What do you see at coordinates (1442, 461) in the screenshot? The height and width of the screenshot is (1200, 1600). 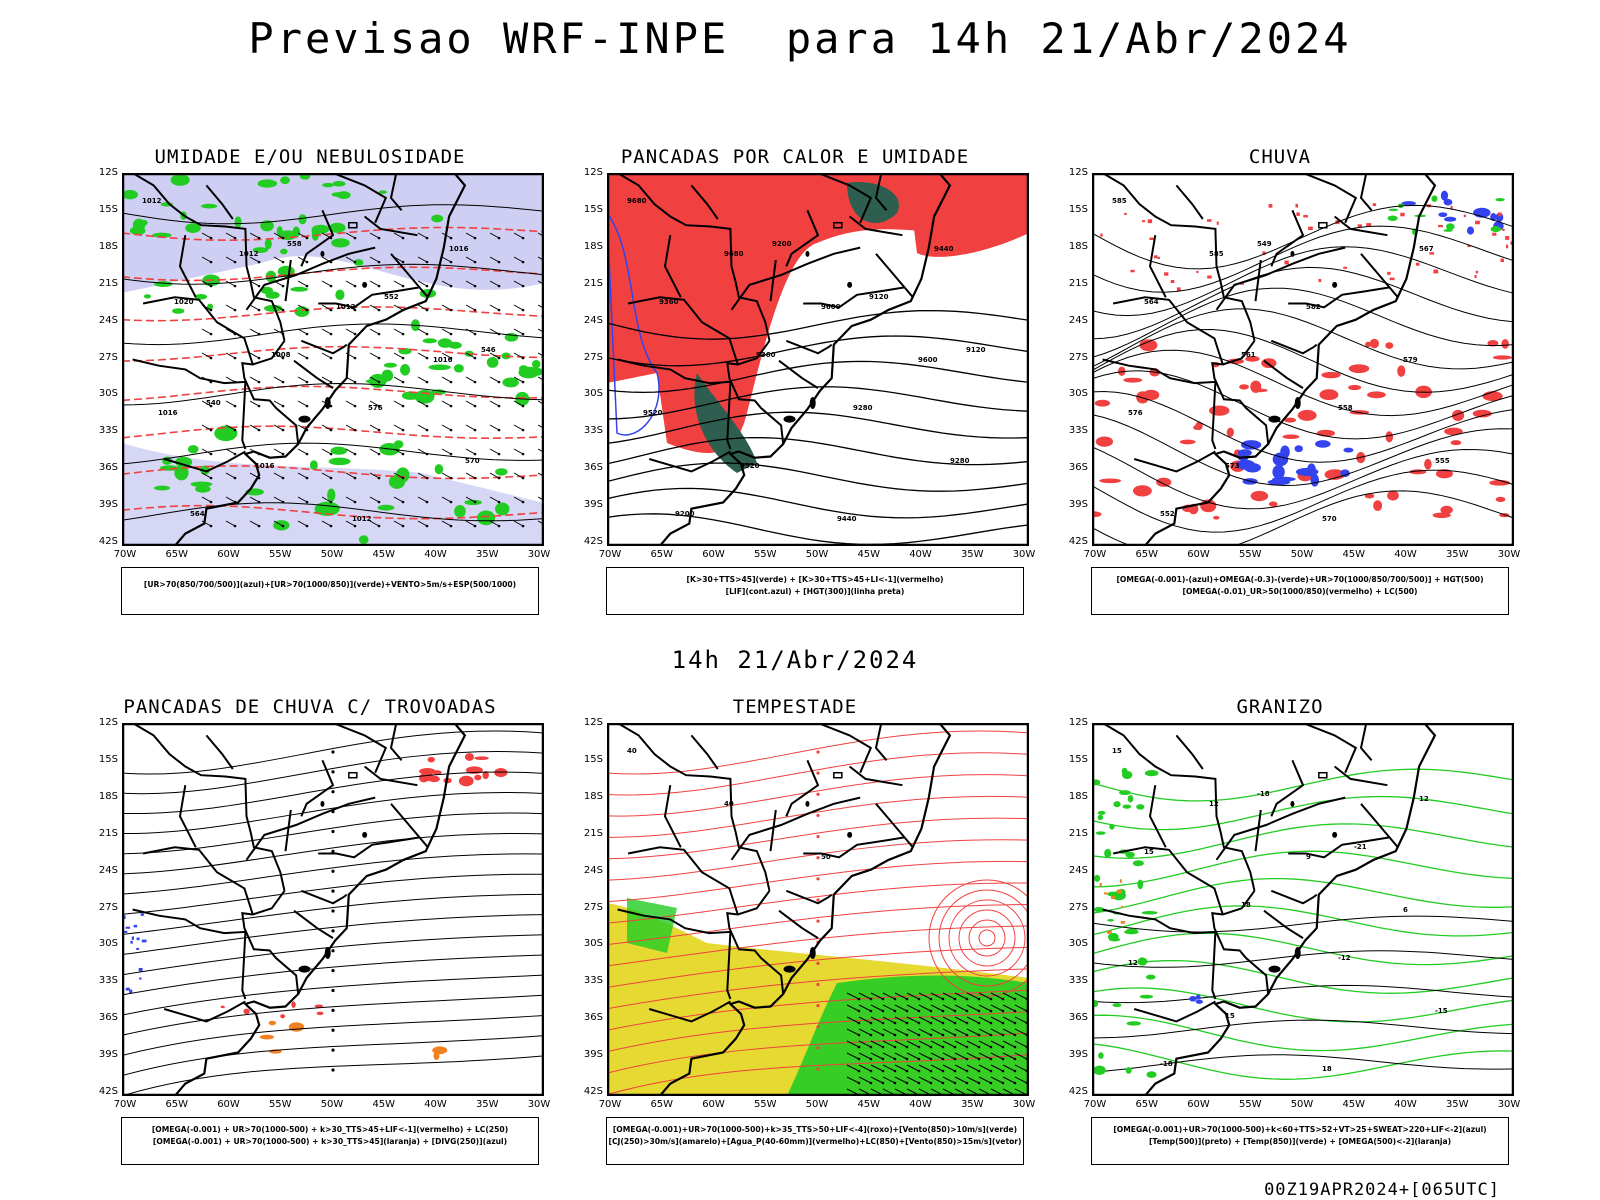 I see `contour-label: 555` at bounding box center [1442, 461].